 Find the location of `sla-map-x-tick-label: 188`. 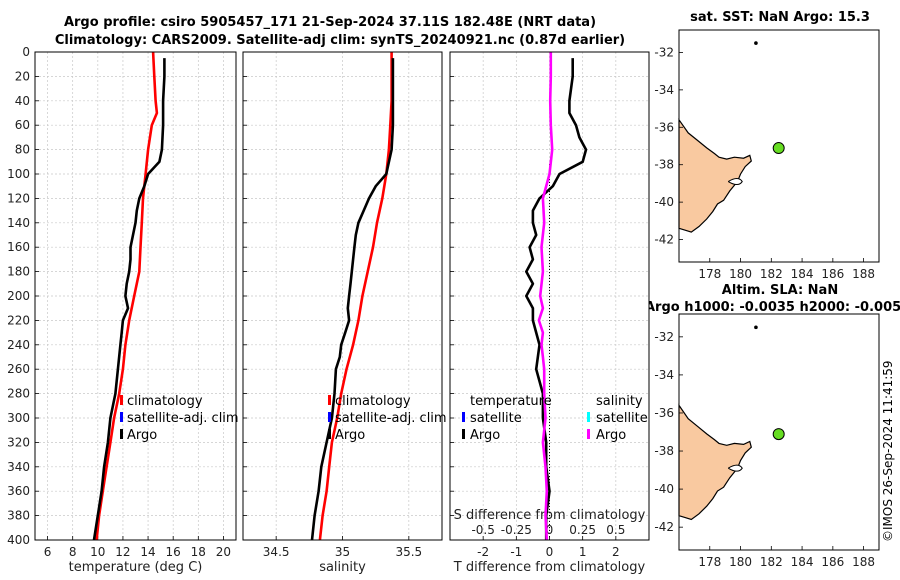

sla-map-x-tick-label: 188 is located at coordinates (863, 562).